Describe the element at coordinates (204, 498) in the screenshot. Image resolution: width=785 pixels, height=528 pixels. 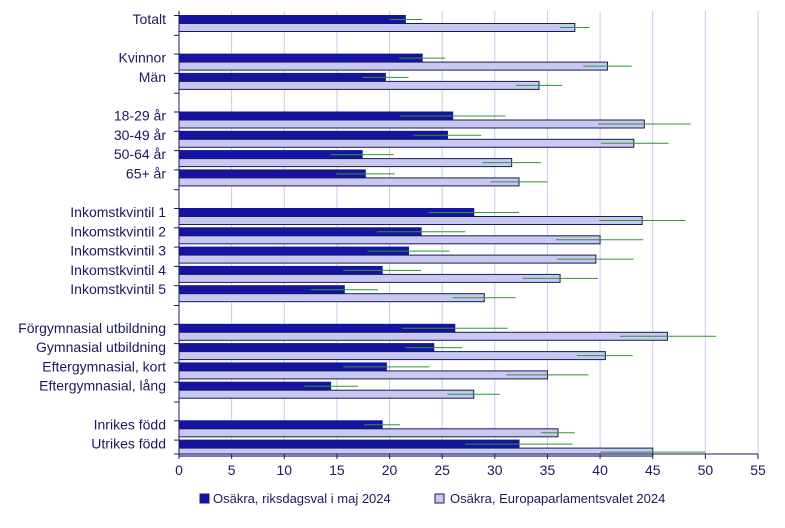
I see `legend-swatch-riksdag` at that location.